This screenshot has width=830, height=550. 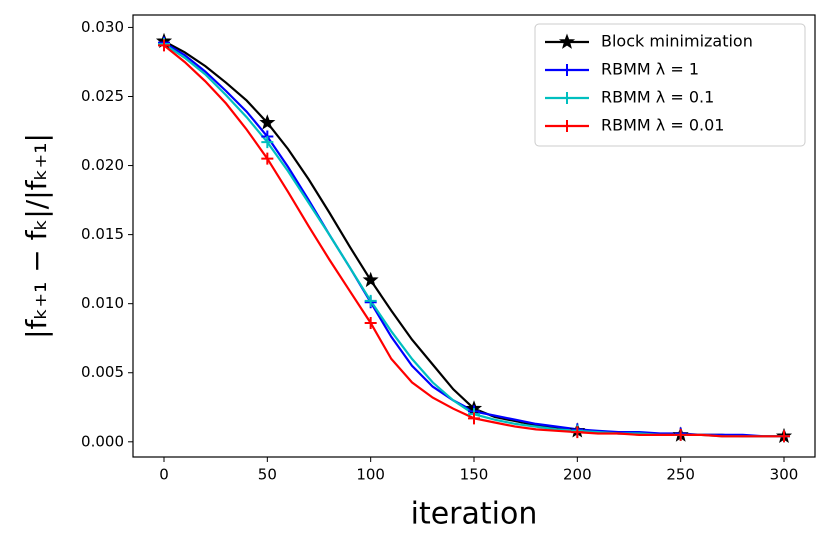 I want to click on legend-label: RBMM λ = 1, so click(x=650, y=69).